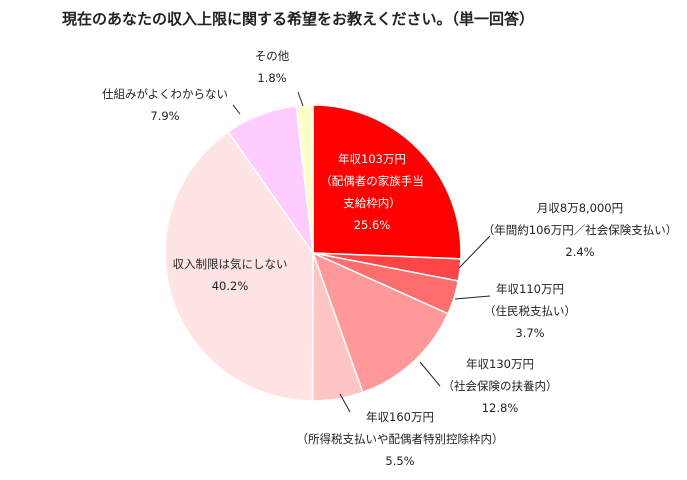  Describe the element at coordinates (580, 208) in the screenshot. I see `slice-category-label-1: 月収8万8,000円` at that location.